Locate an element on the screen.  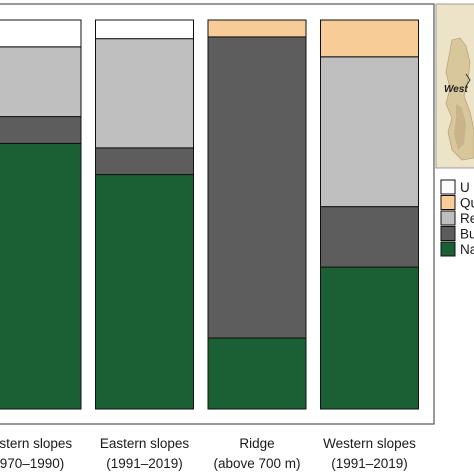
category-label-1-line-1: (1991–2019) is located at coordinates (144, 463).